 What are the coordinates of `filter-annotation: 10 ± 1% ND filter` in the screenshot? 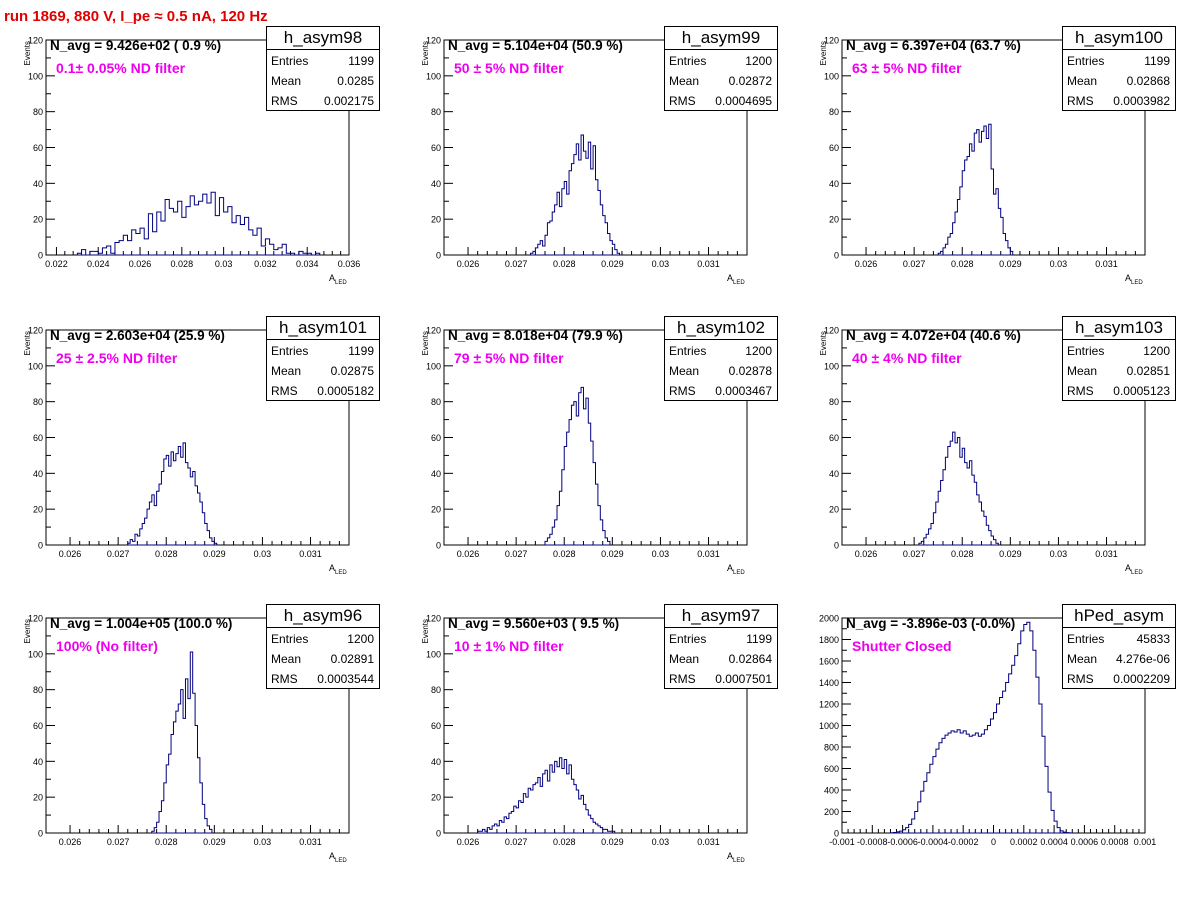 It's located at (509, 646).